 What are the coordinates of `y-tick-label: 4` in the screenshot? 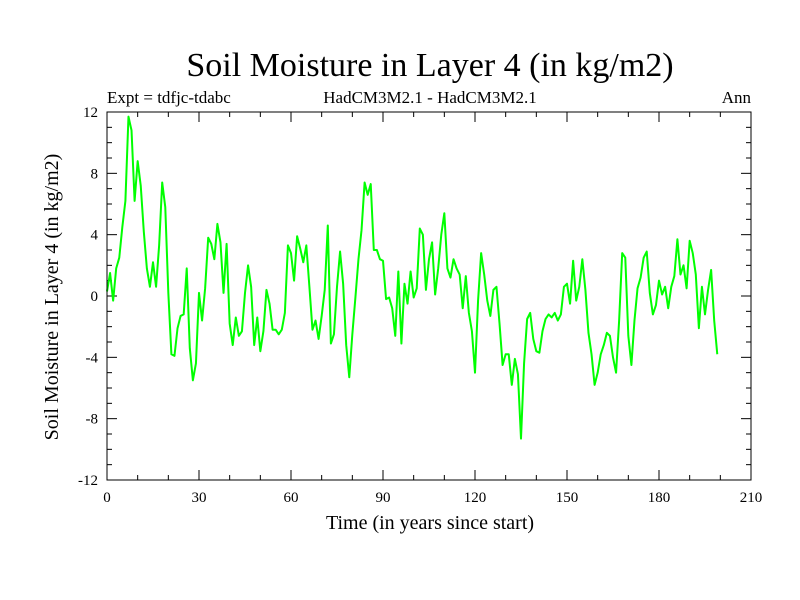 It's located at (95, 236).